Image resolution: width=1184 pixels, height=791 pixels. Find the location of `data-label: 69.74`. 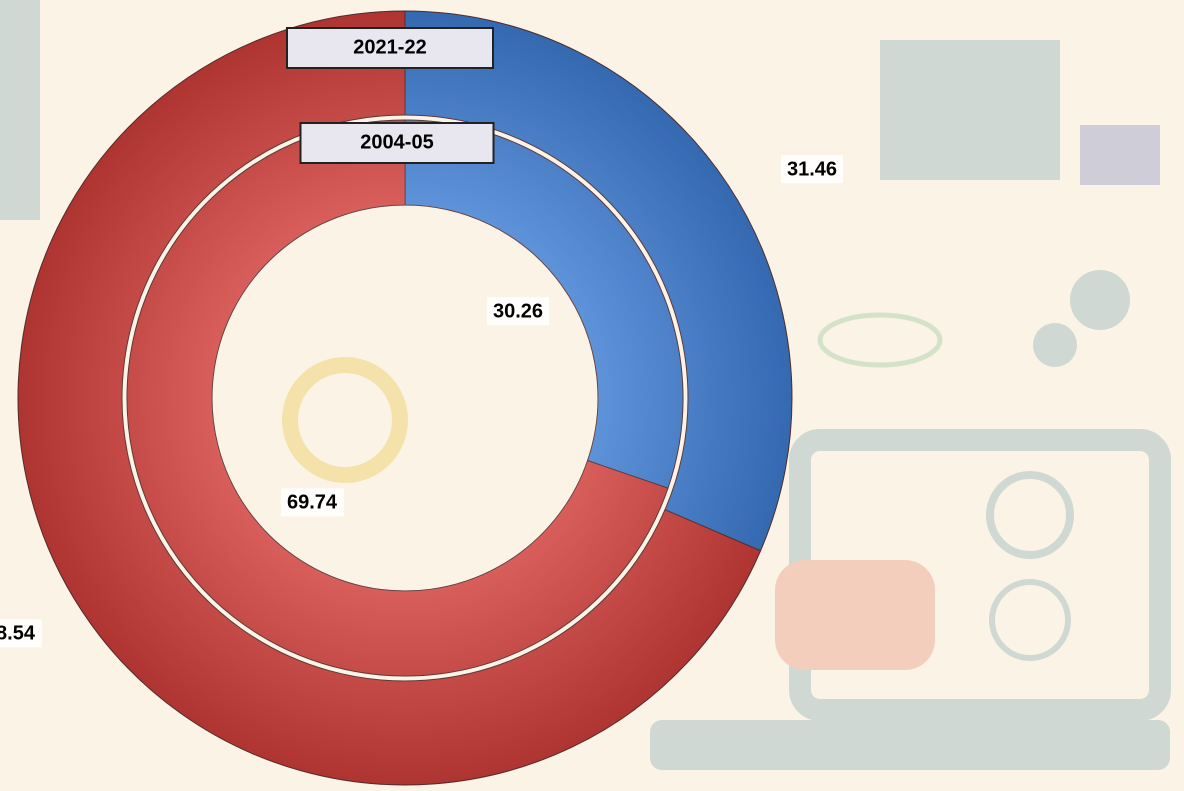

data-label: 69.74 is located at coordinates (312, 502).